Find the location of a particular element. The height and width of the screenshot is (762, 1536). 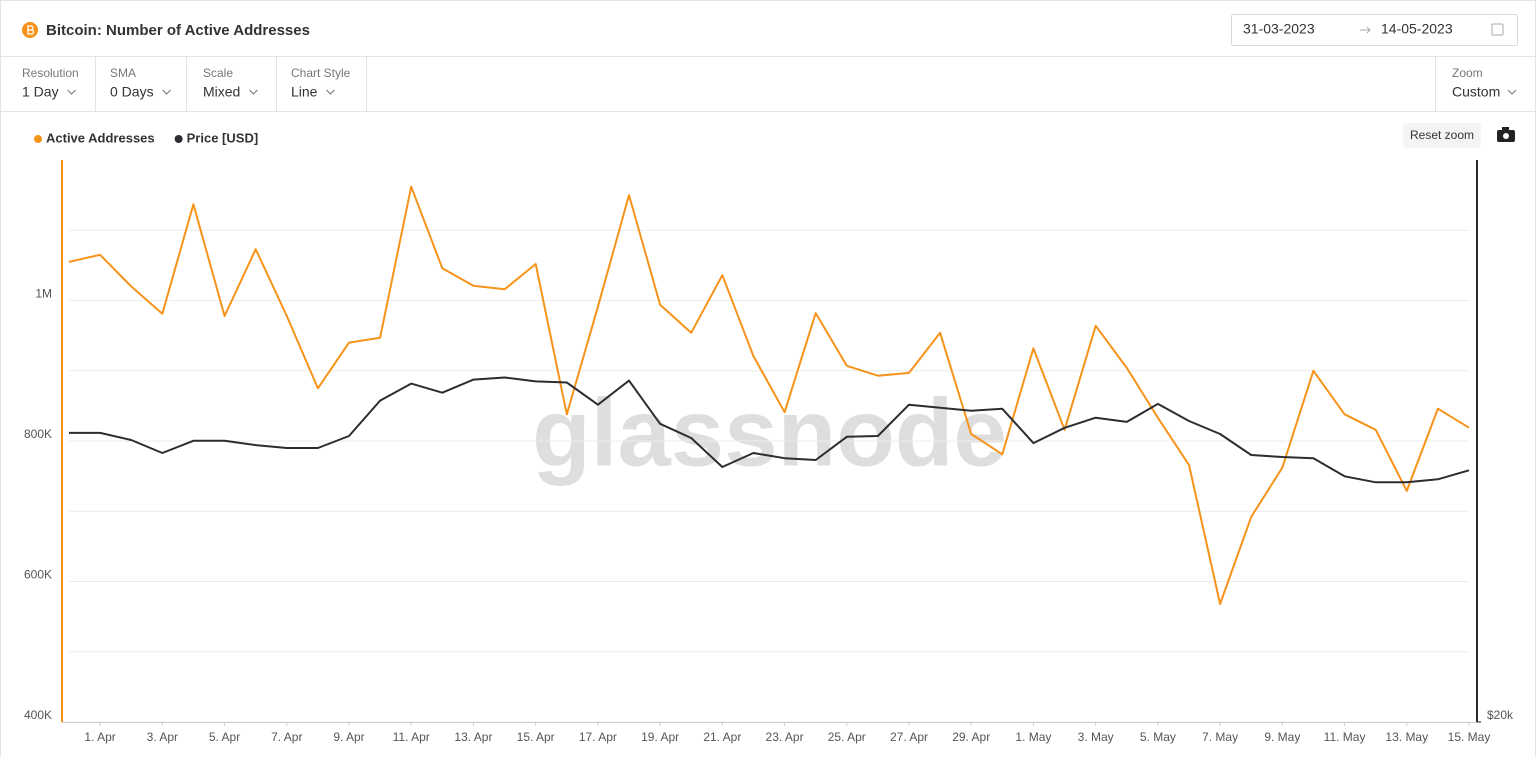

camera-lens is located at coordinates (1506, 136).